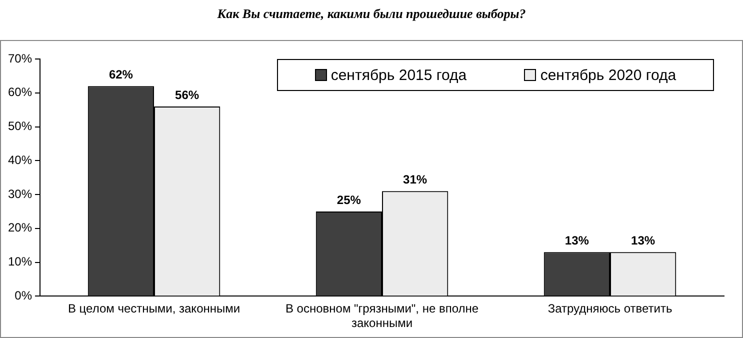  What do you see at coordinates (382, 316) in the screenshot?
I see `x-tick-label: В основном "грязными", не вполне законными` at bounding box center [382, 316].